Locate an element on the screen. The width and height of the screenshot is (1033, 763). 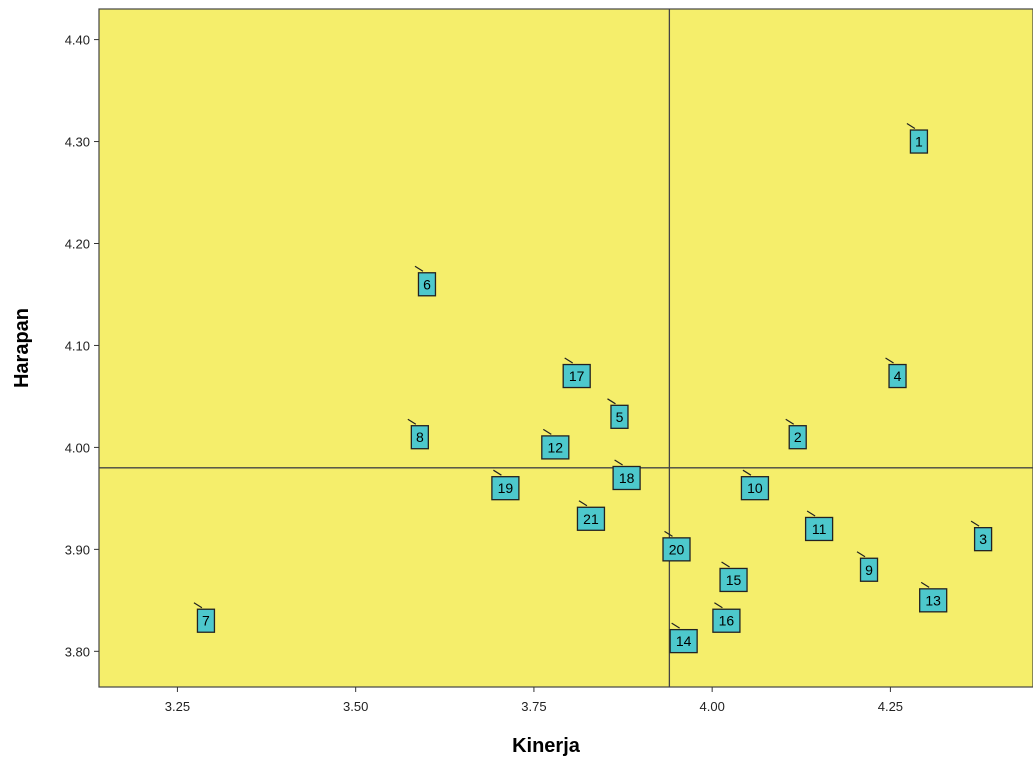
y-tick-label: 3.90 is located at coordinates (77, 549).